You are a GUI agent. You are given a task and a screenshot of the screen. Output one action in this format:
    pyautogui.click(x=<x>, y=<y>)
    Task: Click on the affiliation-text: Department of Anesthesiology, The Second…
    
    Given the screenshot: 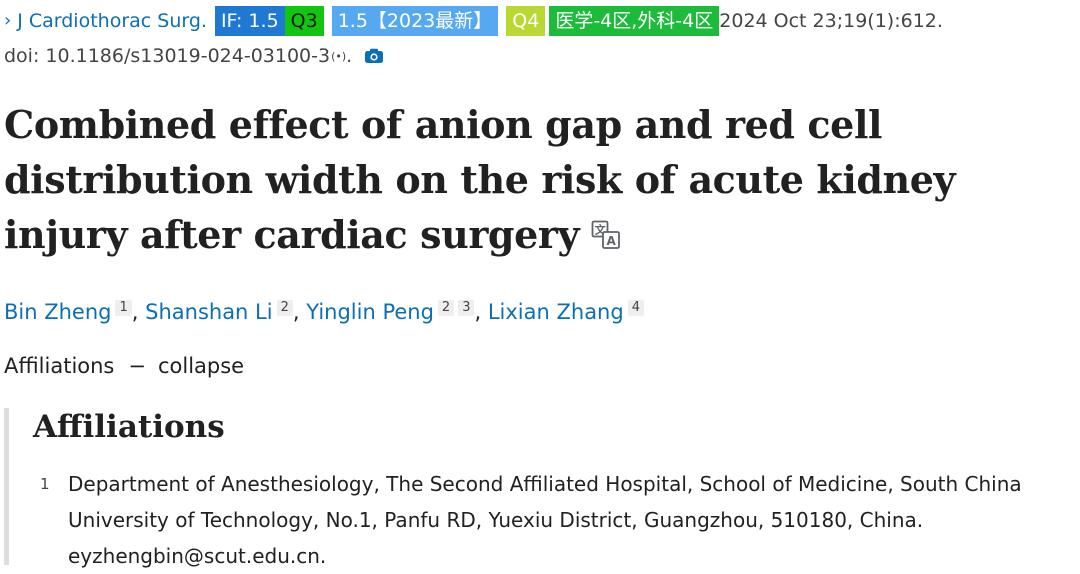 What is the action you would take?
    pyautogui.click(x=545, y=520)
    